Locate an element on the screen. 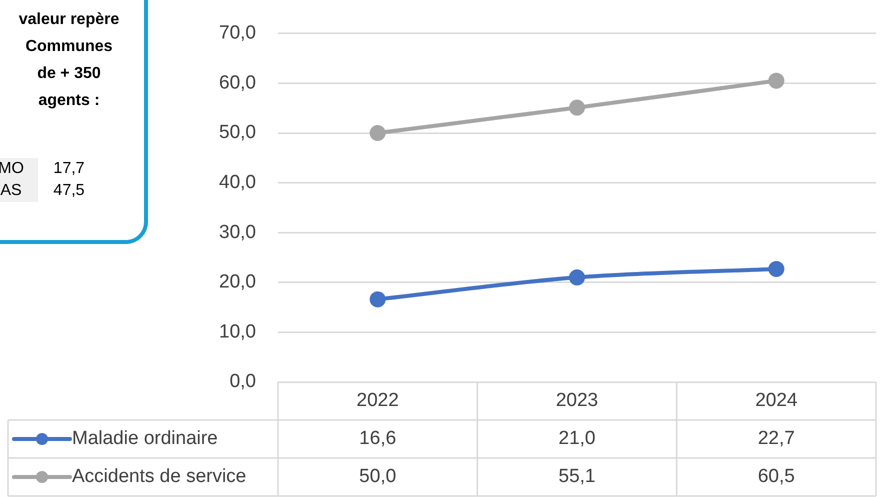  text: 60,5 is located at coordinates (776, 477).